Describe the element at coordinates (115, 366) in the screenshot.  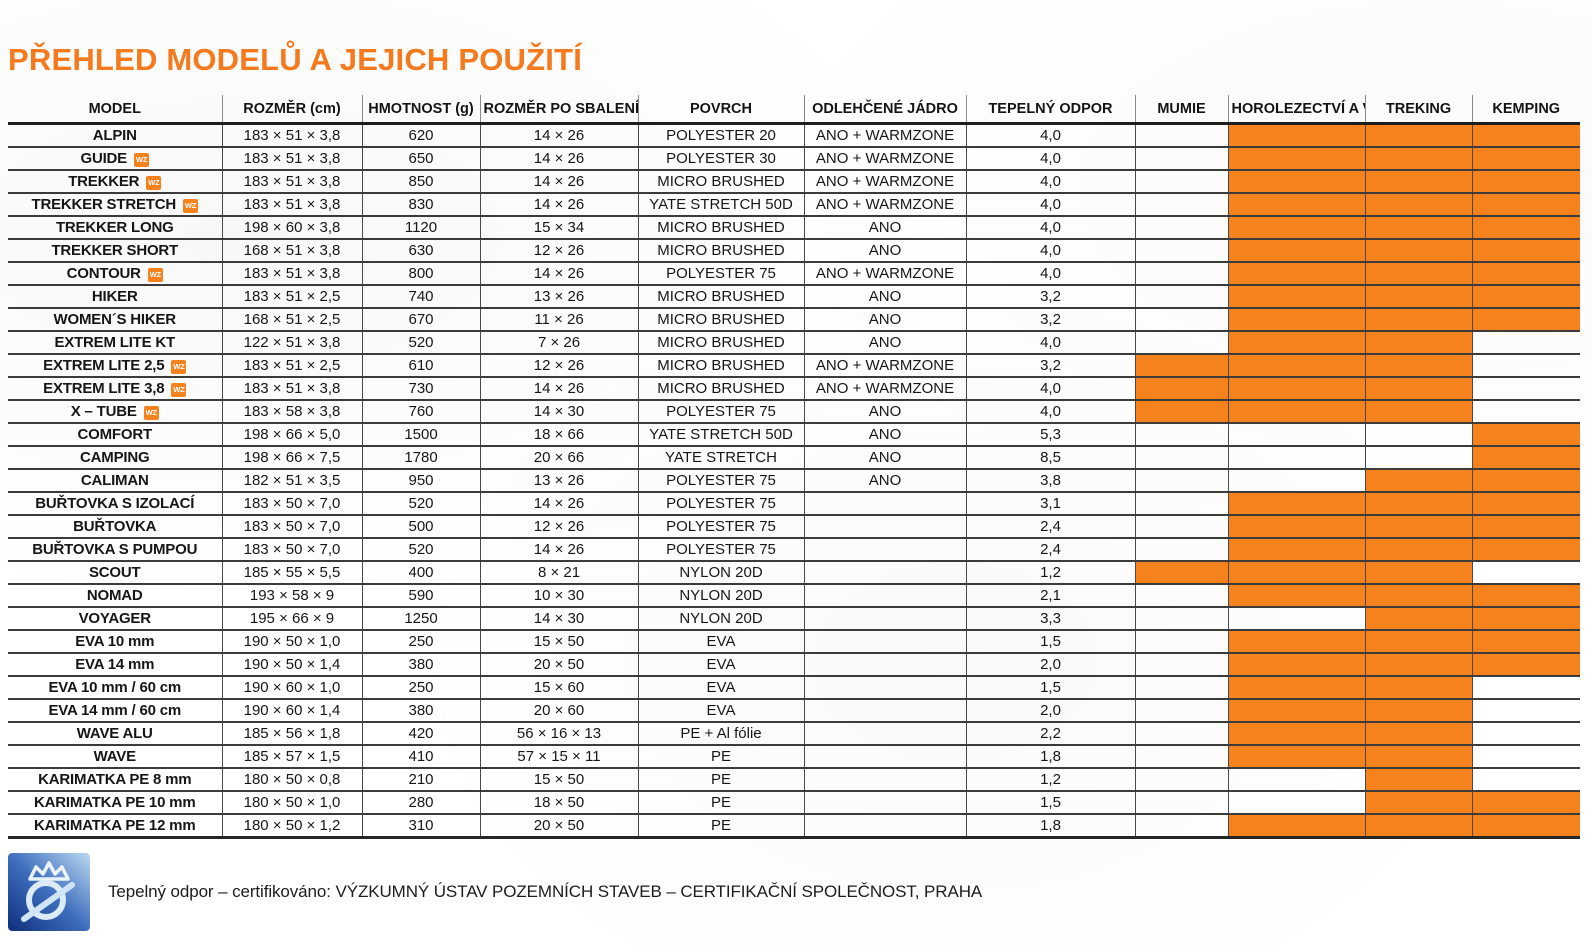
I see `cell-model: EXTREM LITE 2,5 WZ` at that location.